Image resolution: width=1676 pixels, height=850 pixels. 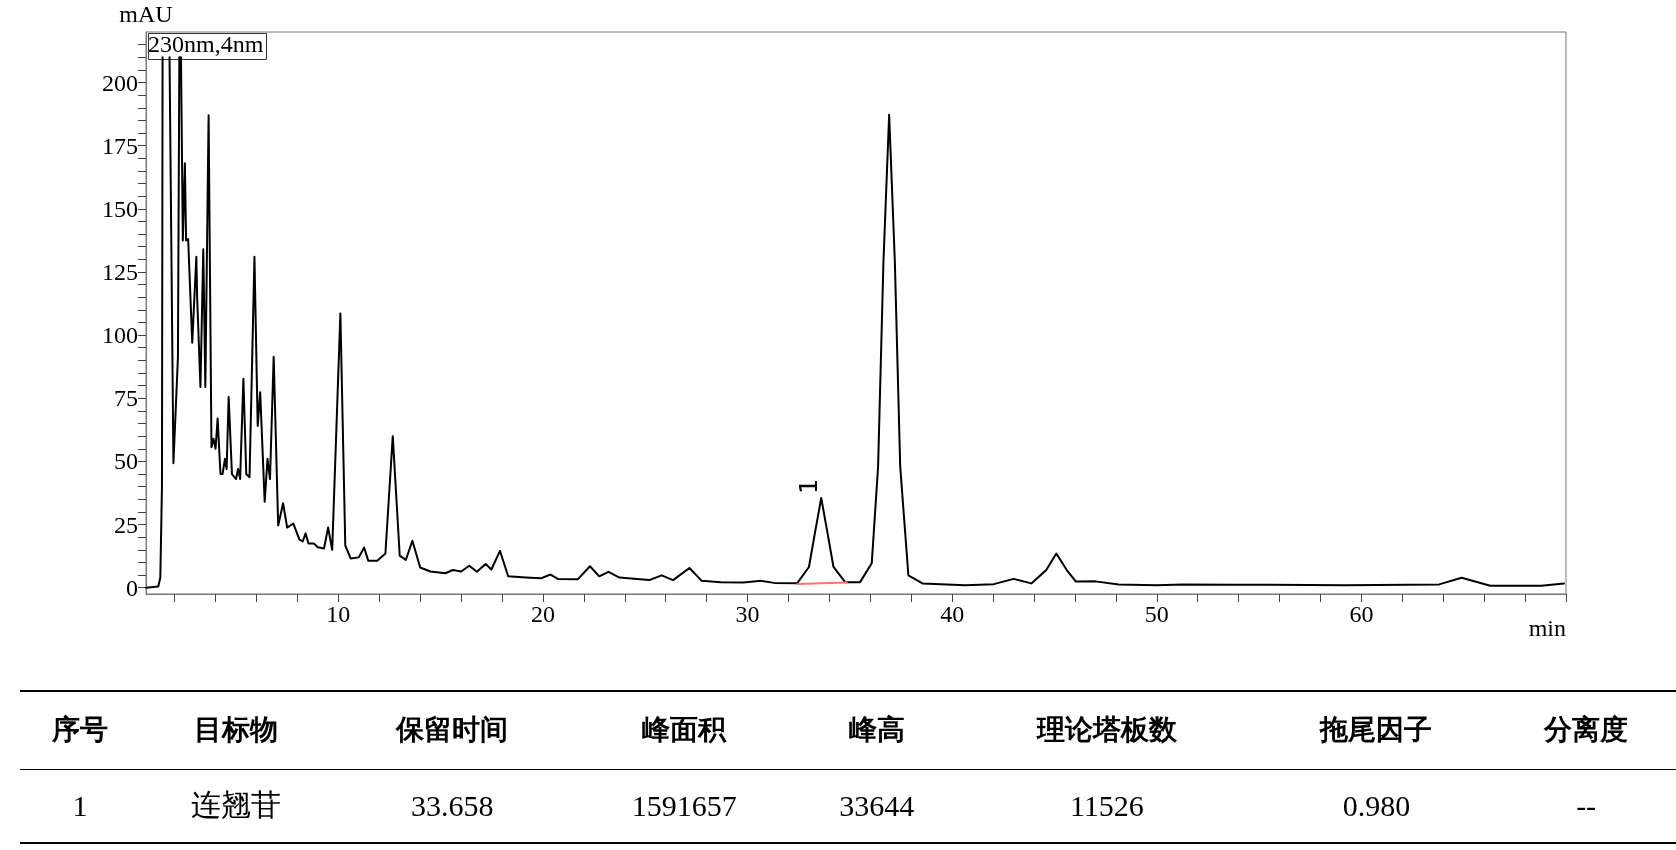 What do you see at coordinates (809, 486) in the screenshot?
I see `annotation: 1` at bounding box center [809, 486].